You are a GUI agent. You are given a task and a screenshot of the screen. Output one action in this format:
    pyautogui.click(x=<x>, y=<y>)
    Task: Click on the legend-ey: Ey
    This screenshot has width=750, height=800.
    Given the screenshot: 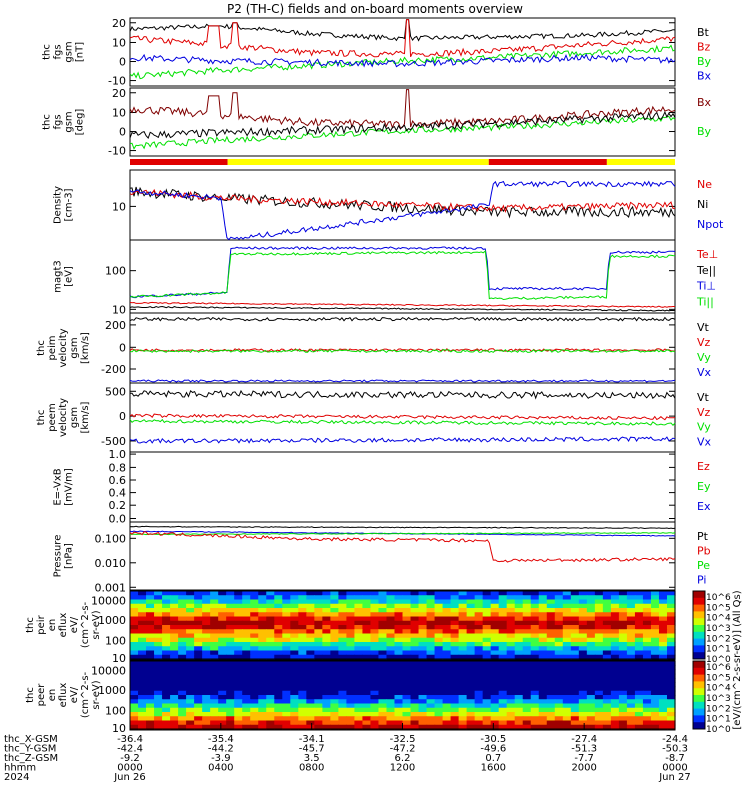 What is the action you would take?
    pyautogui.click(x=704, y=486)
    